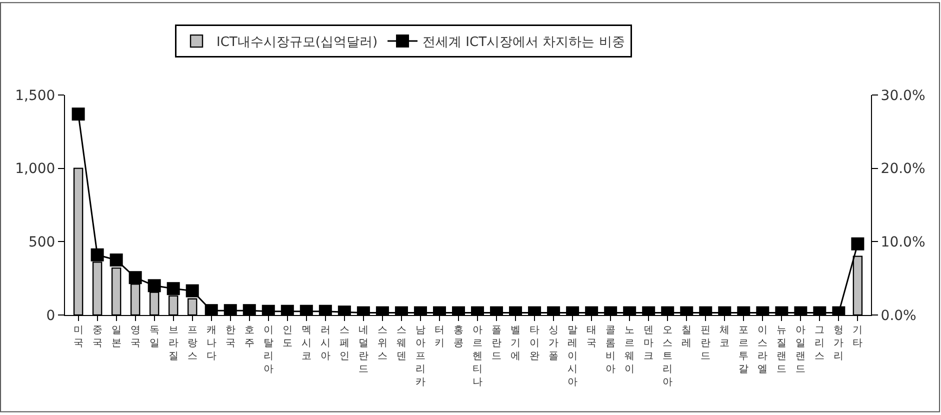  Describe the element at coordinates (459, 337) in the screenshot. I see `x-tick-label: 홍콩` at that location.